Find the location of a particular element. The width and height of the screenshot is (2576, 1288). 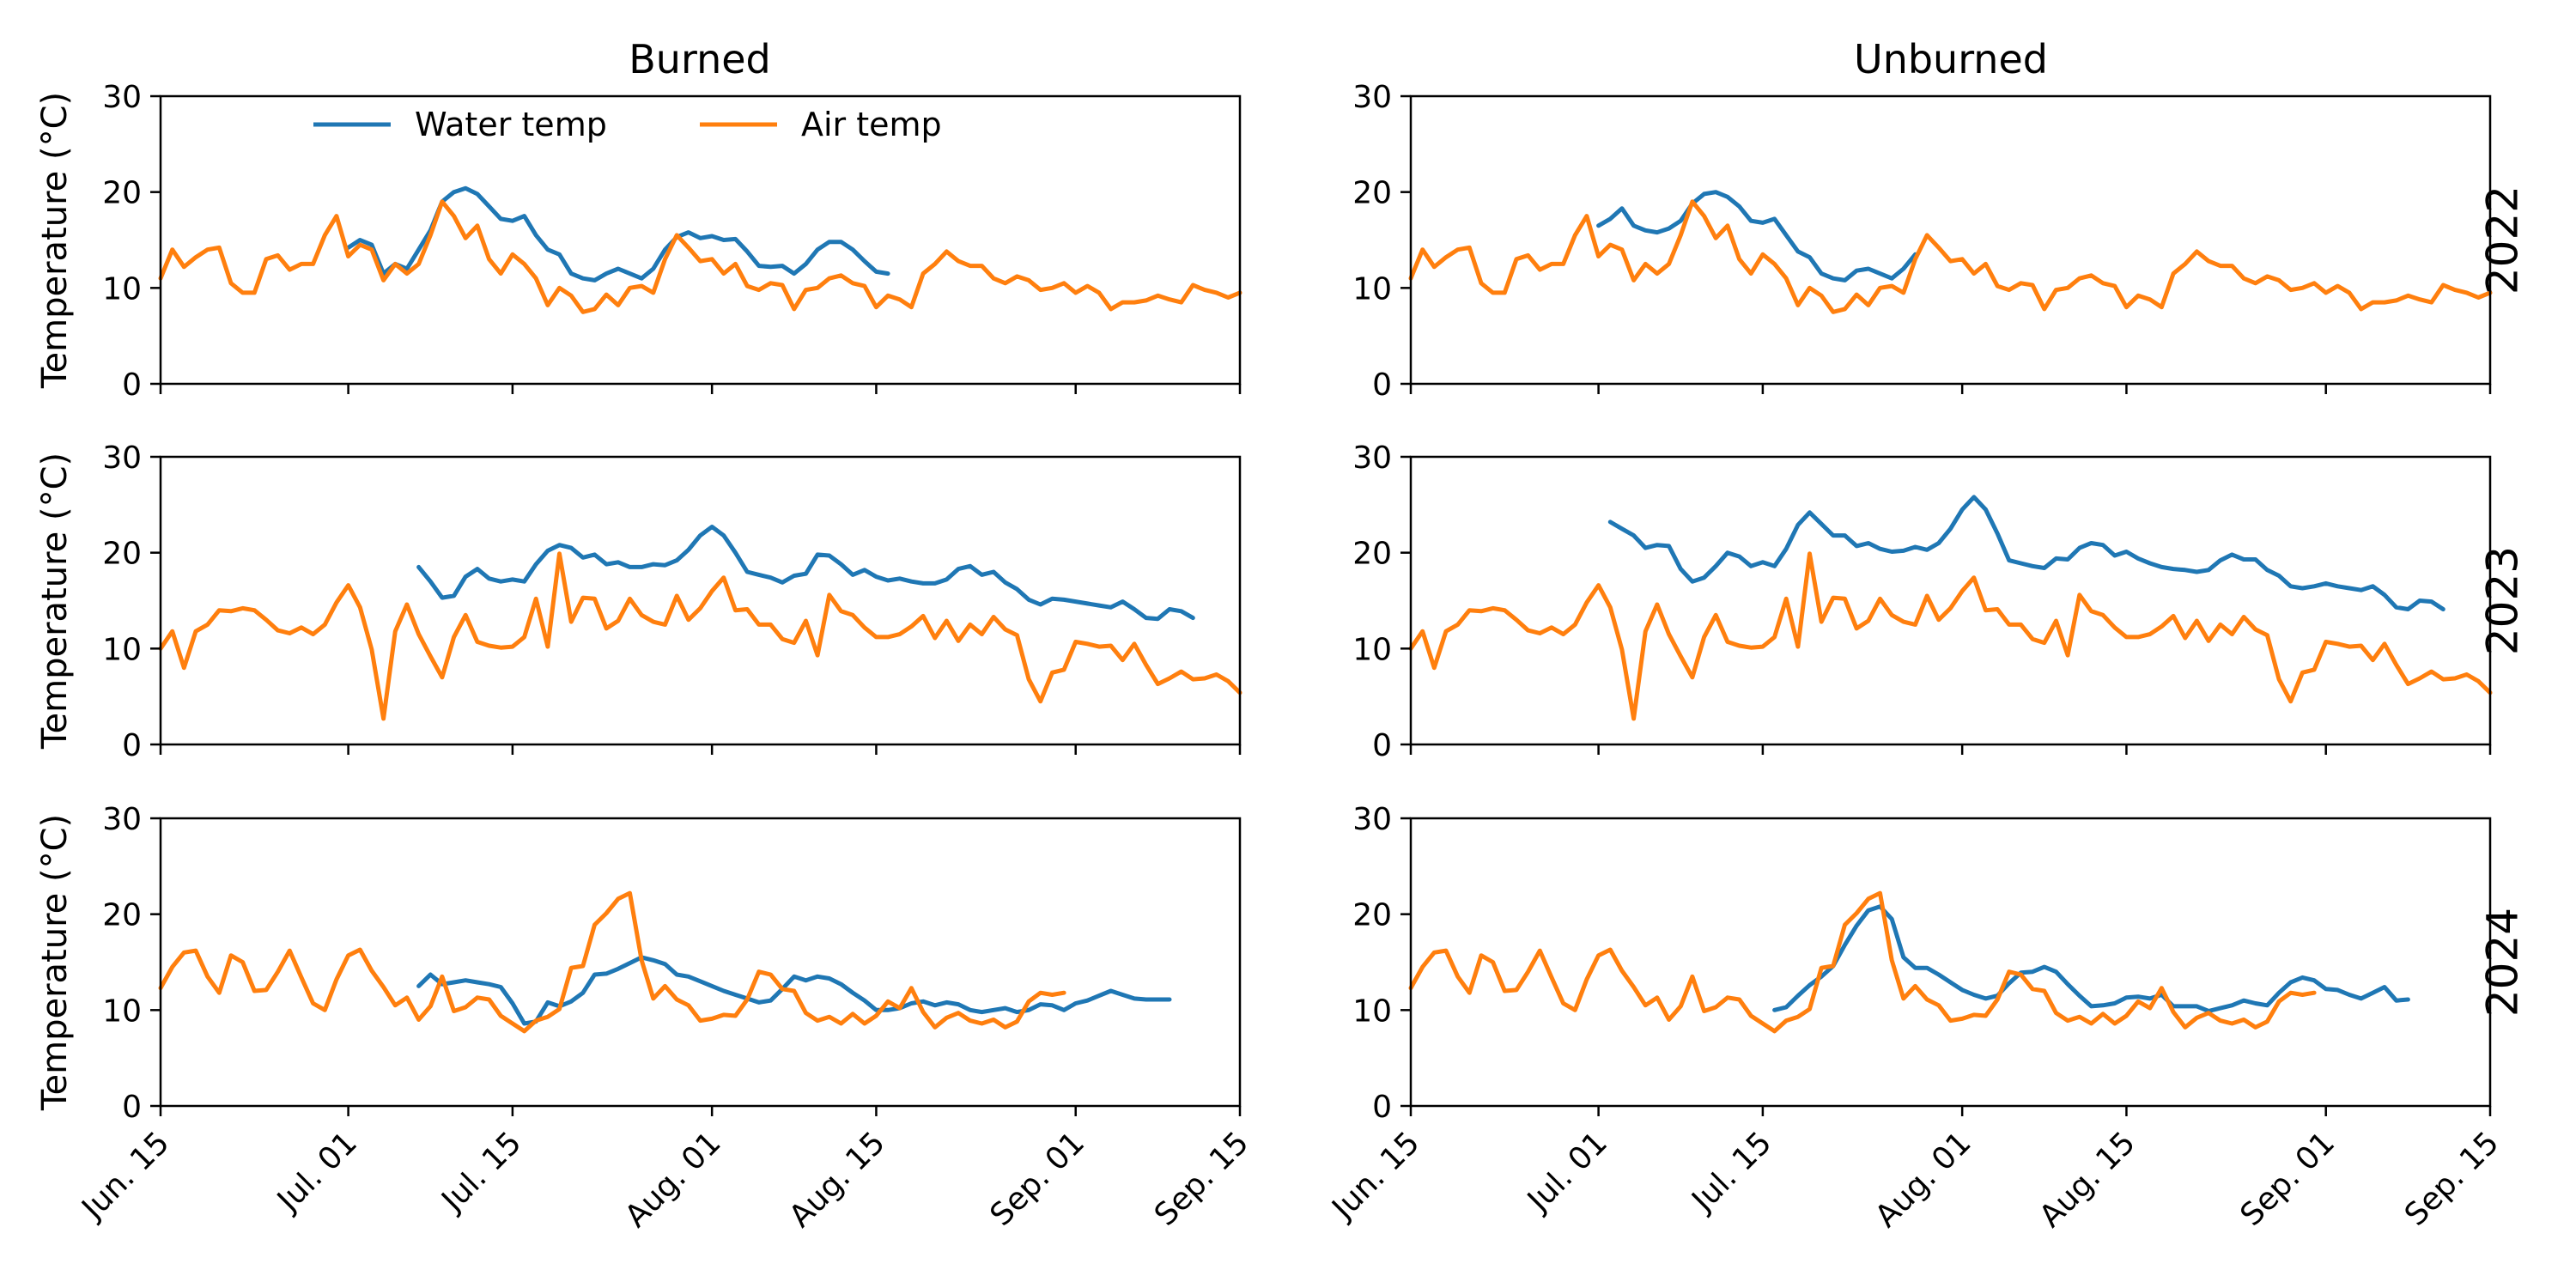

row-label-2024: 2024 is located at coordinates (2503, 962).